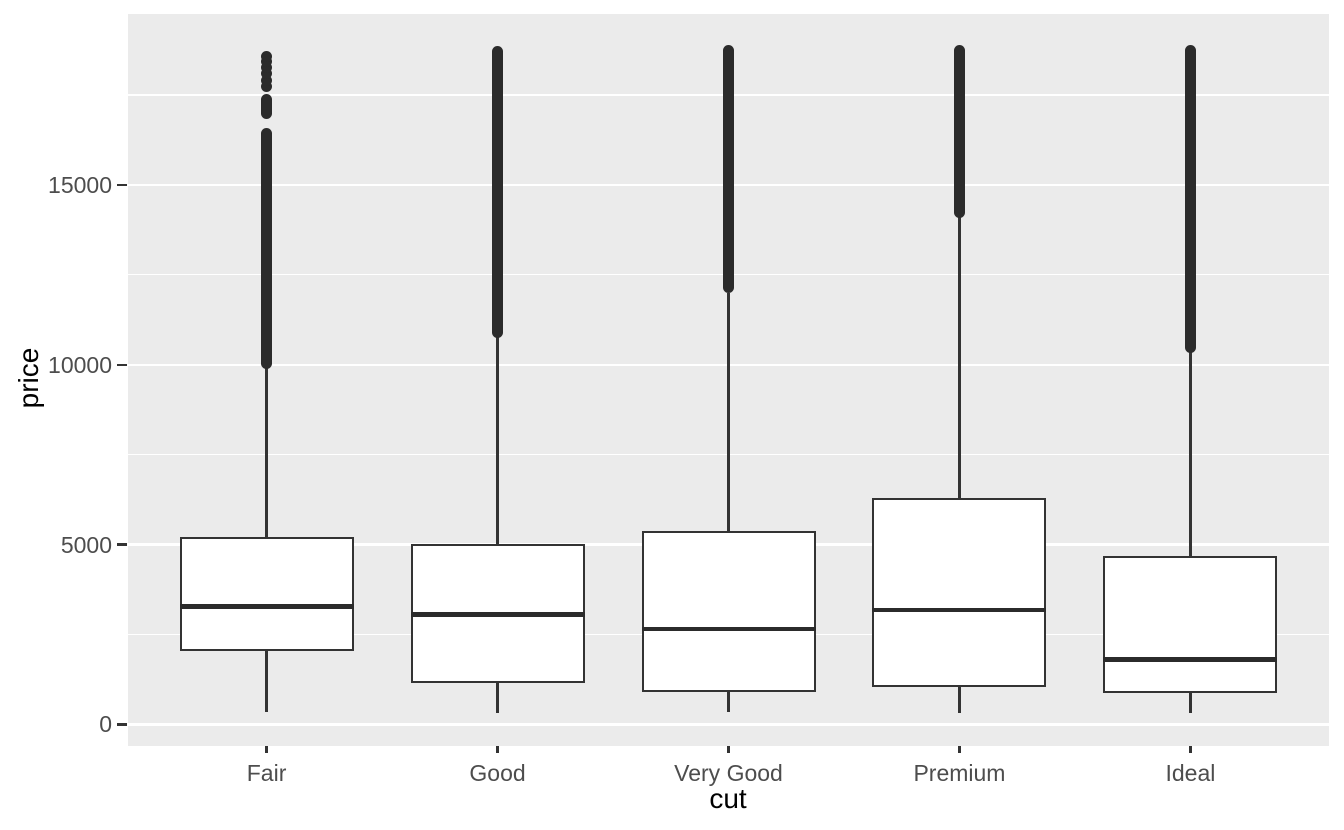  I want to click on boxplot-box-very-good, so click(728, 611).